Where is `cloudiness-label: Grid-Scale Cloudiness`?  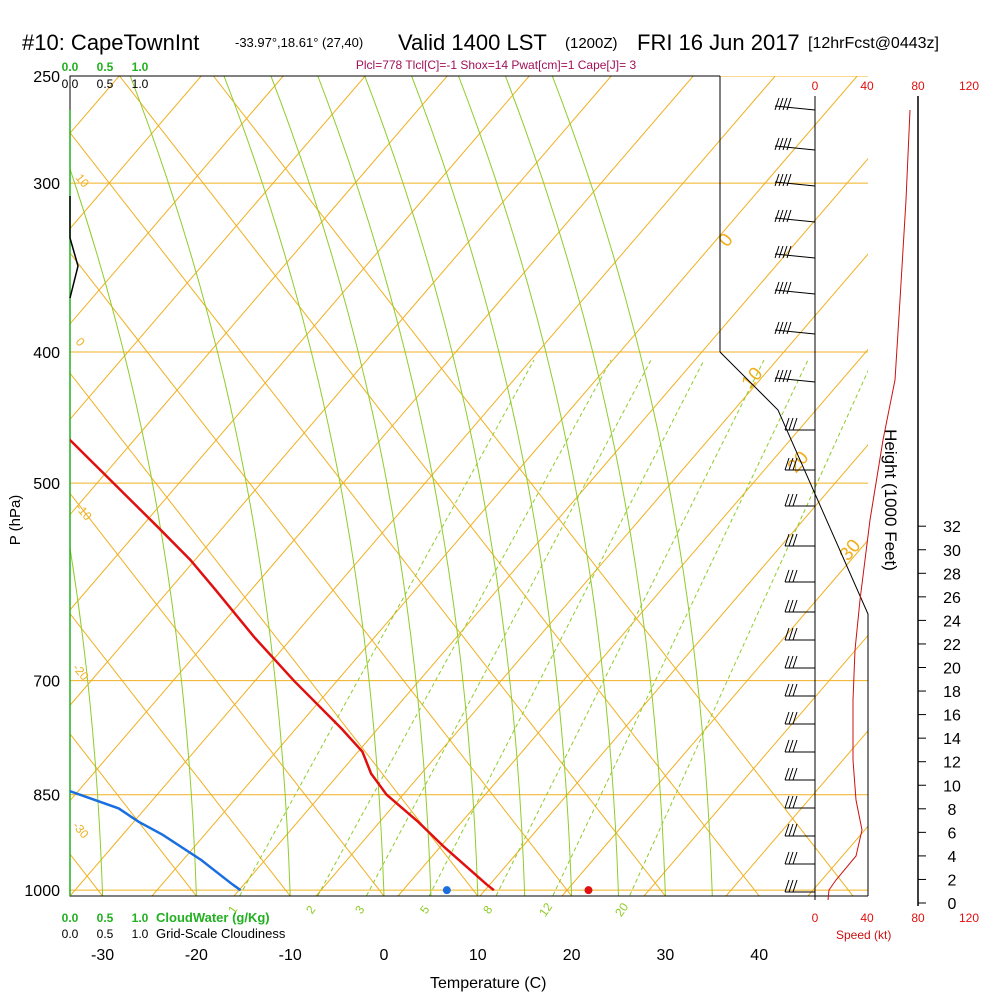 cloudiness-label: Grid-Scale Cloudiness is located at coordinates (221, 933).